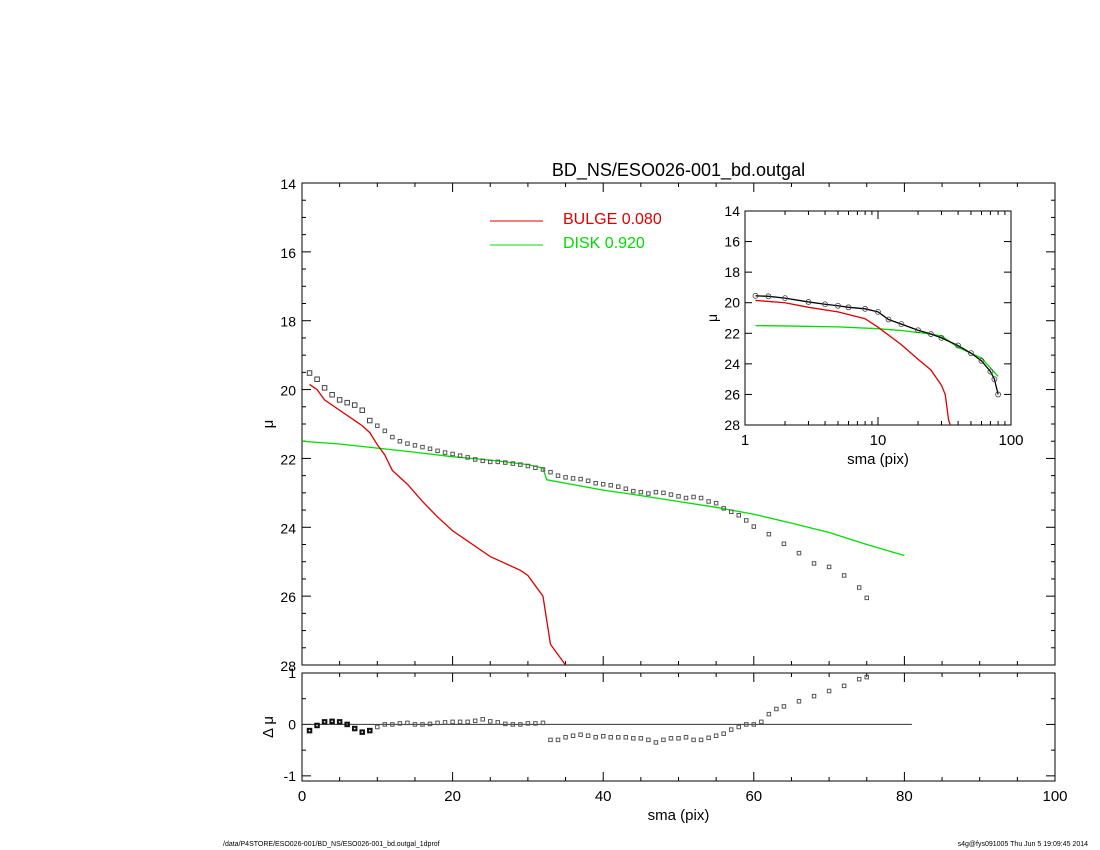  Describe the element at coordinates (612, 219) in the screenshot. I see `legend-bulge-label: BULGE 0.080` at that location.